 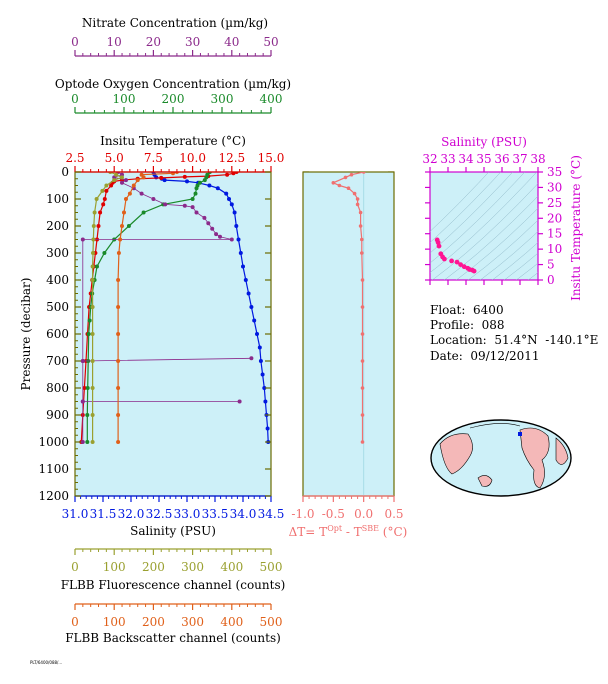 What do you see at coordinates (103, 514) in the screenshot?
I see `ax-sal-tick-label: 31.5` at bounding box center [103, 514].